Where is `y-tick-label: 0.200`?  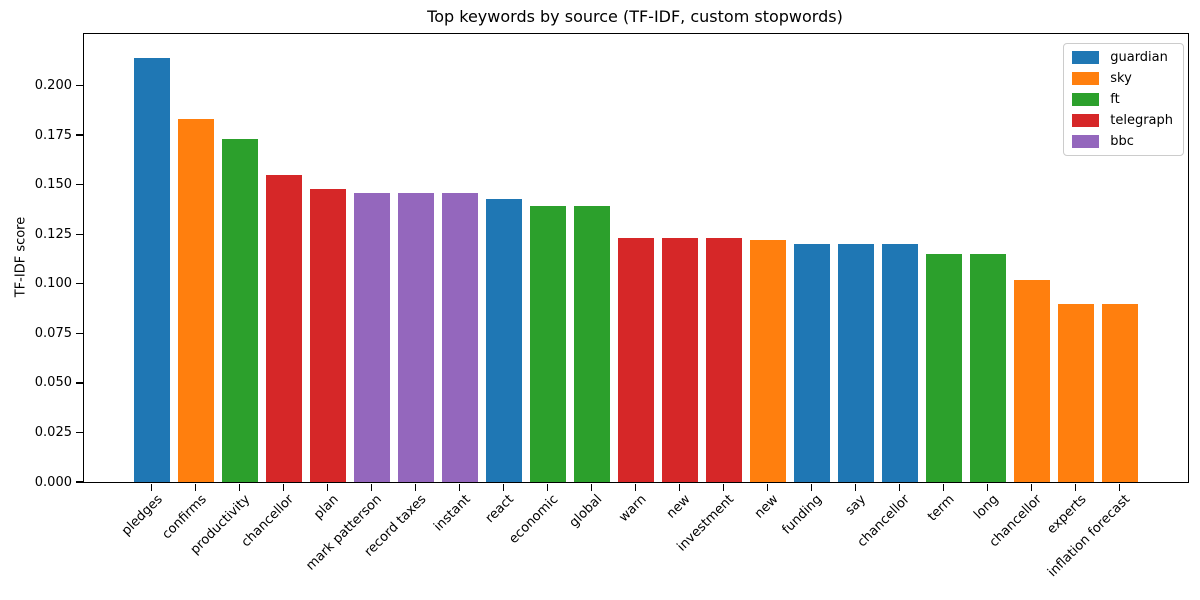
y-tick-label: 0.200 is located at coordinates (53, 86).